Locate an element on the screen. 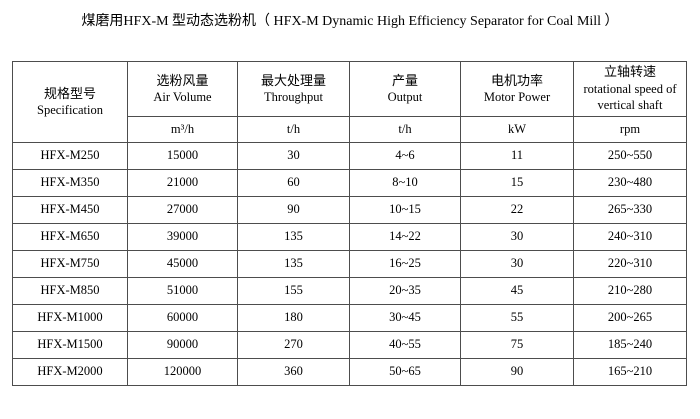 The width and height of the screenshot is (700, 419). table-row: HFX-M1000 60000 180 30~45 55 200~265 is located at coordinates (349, 317).